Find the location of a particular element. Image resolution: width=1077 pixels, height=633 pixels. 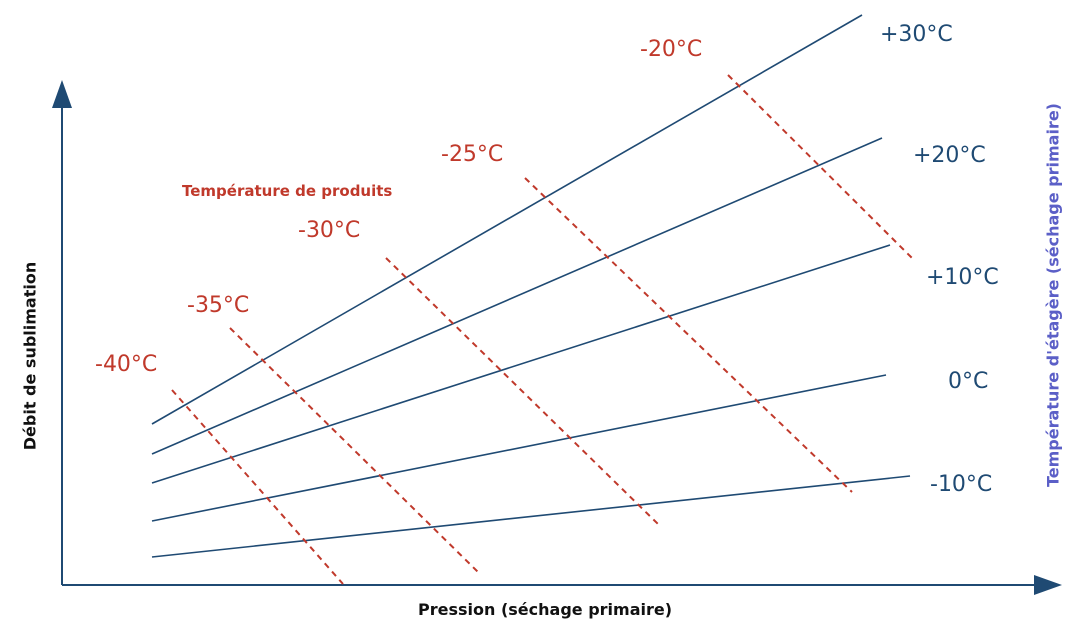

product-line-minus30 is located at coordinates (522, 391).